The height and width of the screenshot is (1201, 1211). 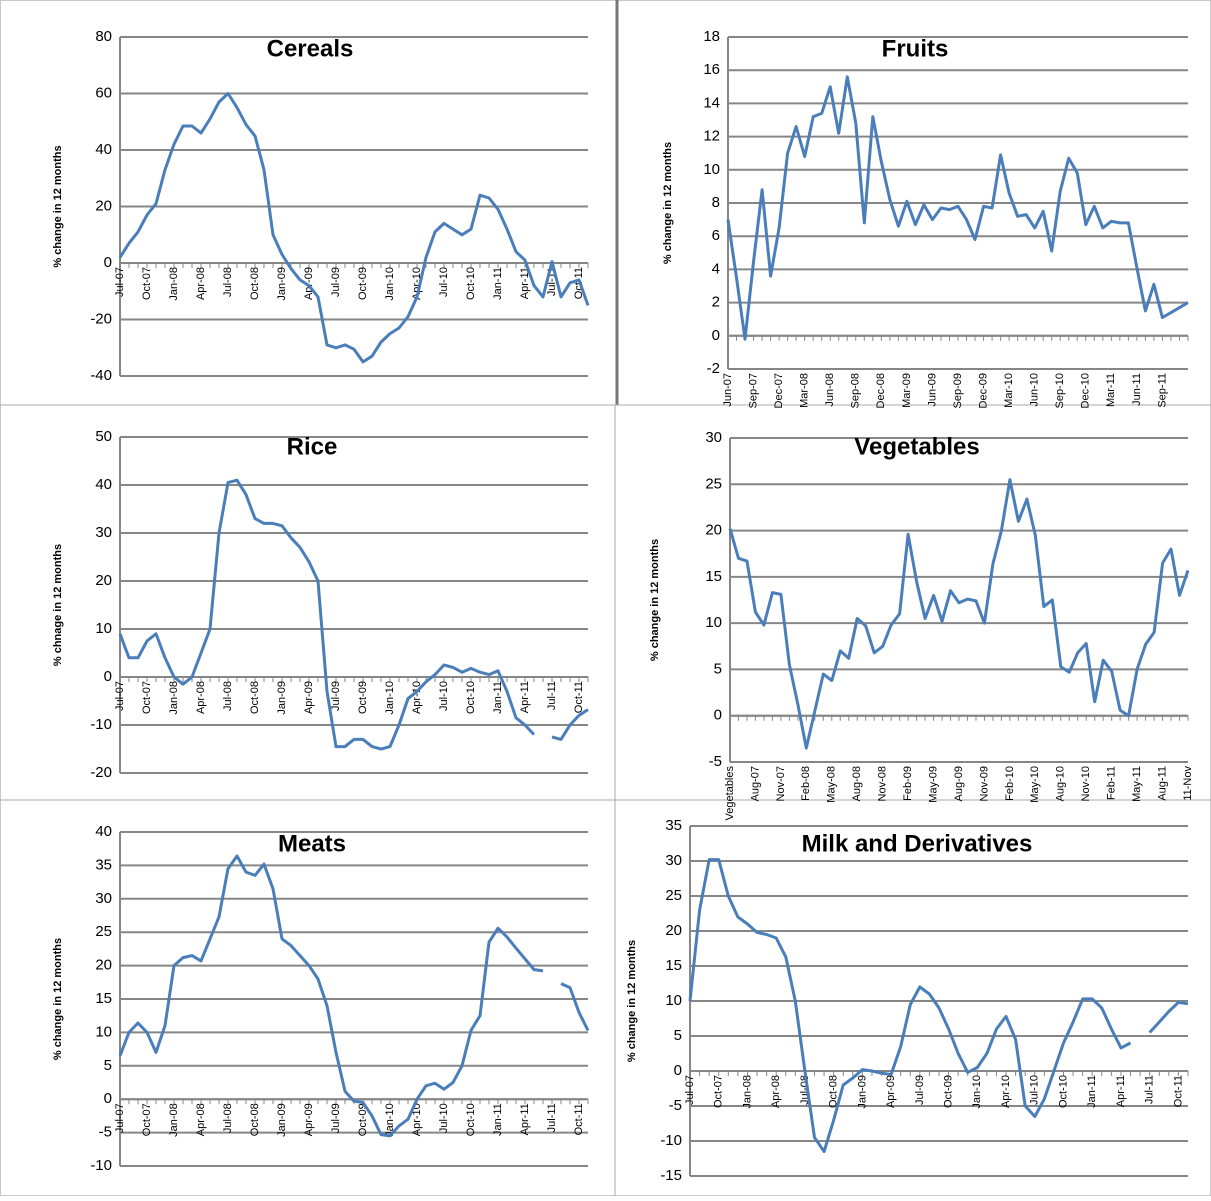 I want to click on x-tick-label: May-10, so click(x=1035, y=784).